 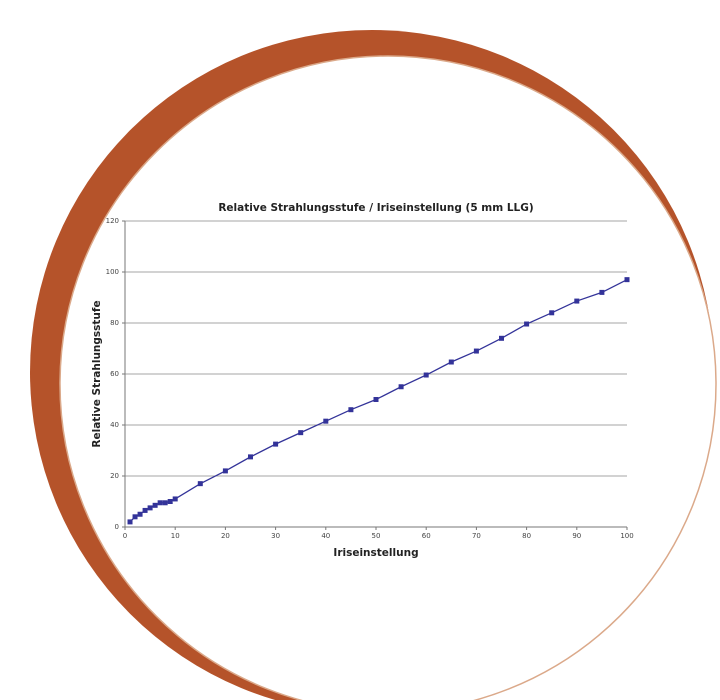 What do you see at coordinates (114, 323) in the screenshot?
I see `y-tick-label: 80` at bounding box center [114, 323].